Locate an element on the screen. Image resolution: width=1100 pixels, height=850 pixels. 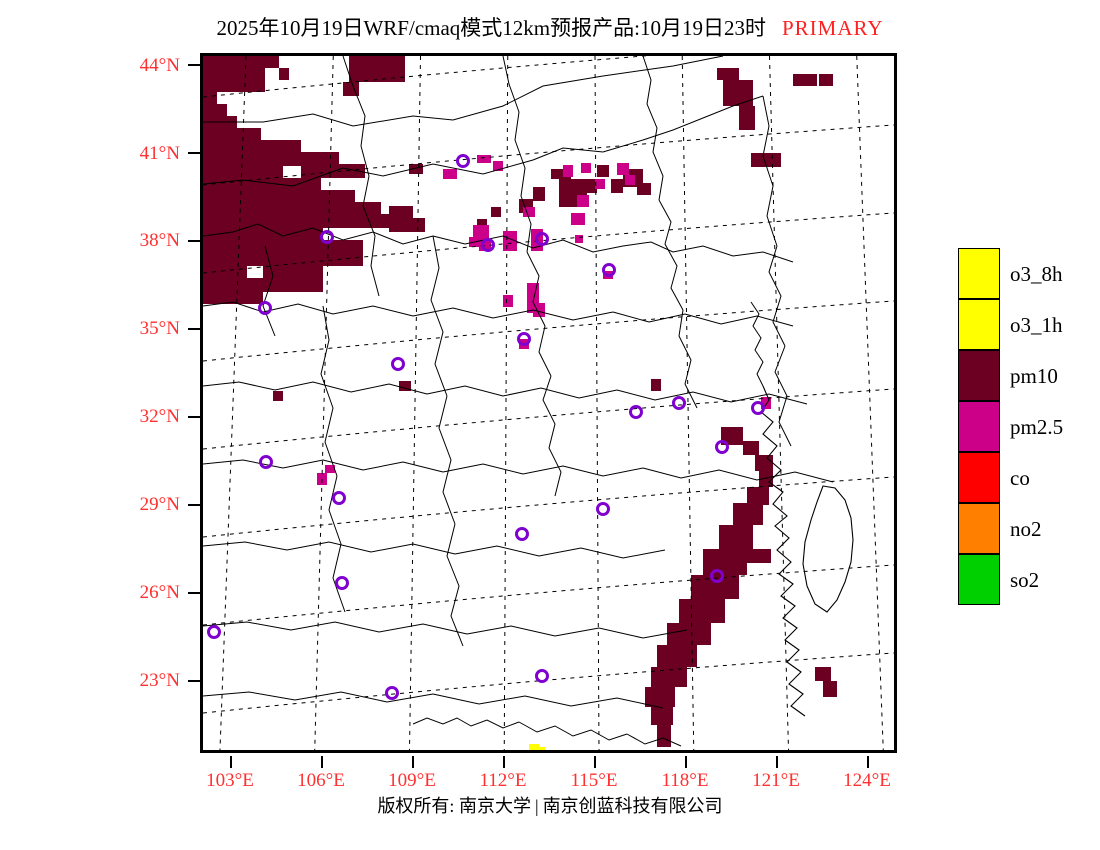
legend-item-no2: no2 is located at coordinates (1000, 528).